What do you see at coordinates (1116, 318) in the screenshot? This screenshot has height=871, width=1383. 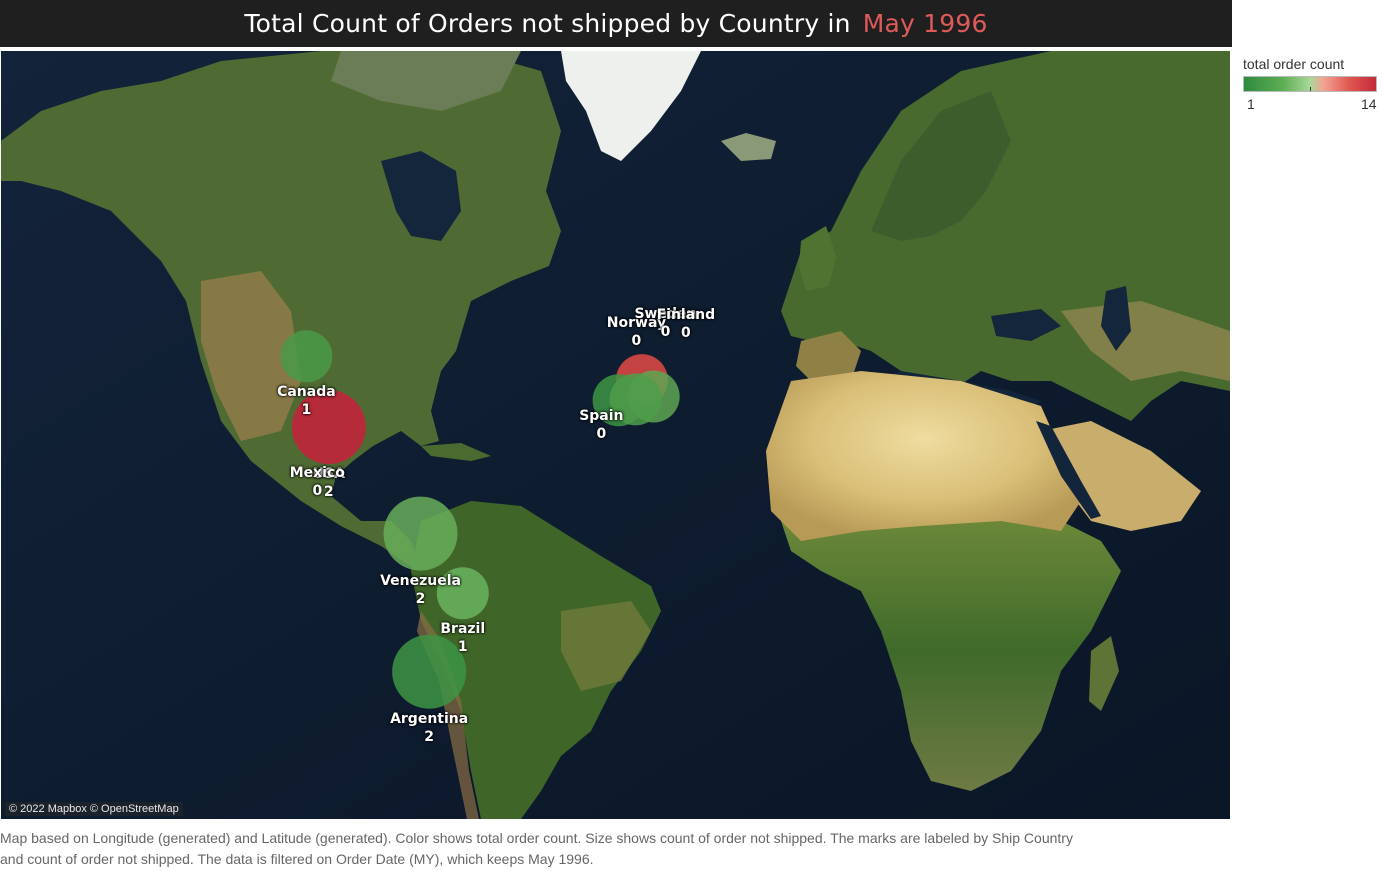 I see `land-caspian-sea` at bounding box center [1116, 318].